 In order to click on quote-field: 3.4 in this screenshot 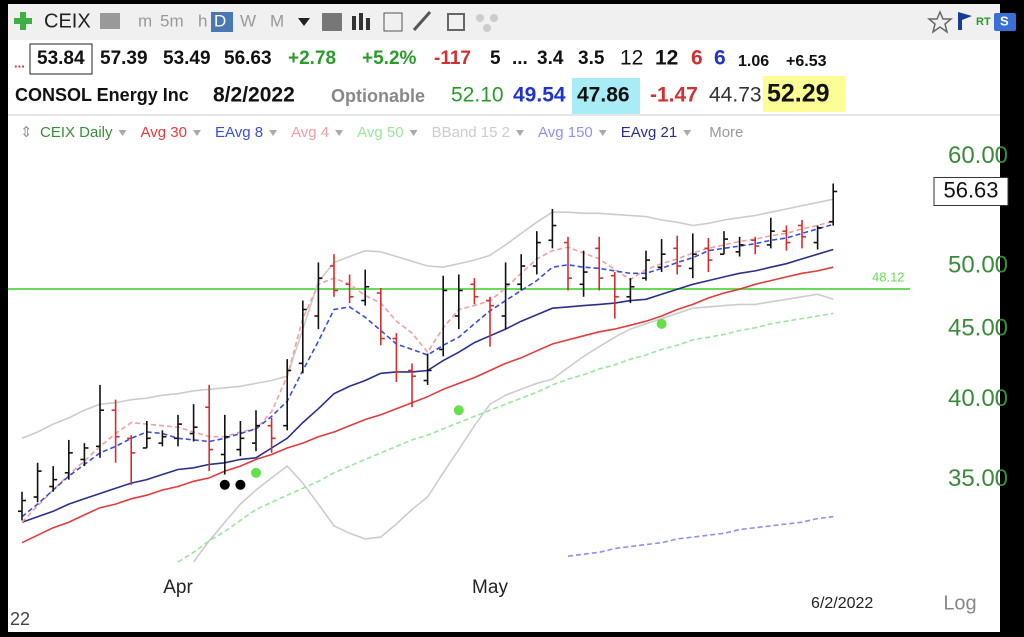, I will do `click(550, 58)`.